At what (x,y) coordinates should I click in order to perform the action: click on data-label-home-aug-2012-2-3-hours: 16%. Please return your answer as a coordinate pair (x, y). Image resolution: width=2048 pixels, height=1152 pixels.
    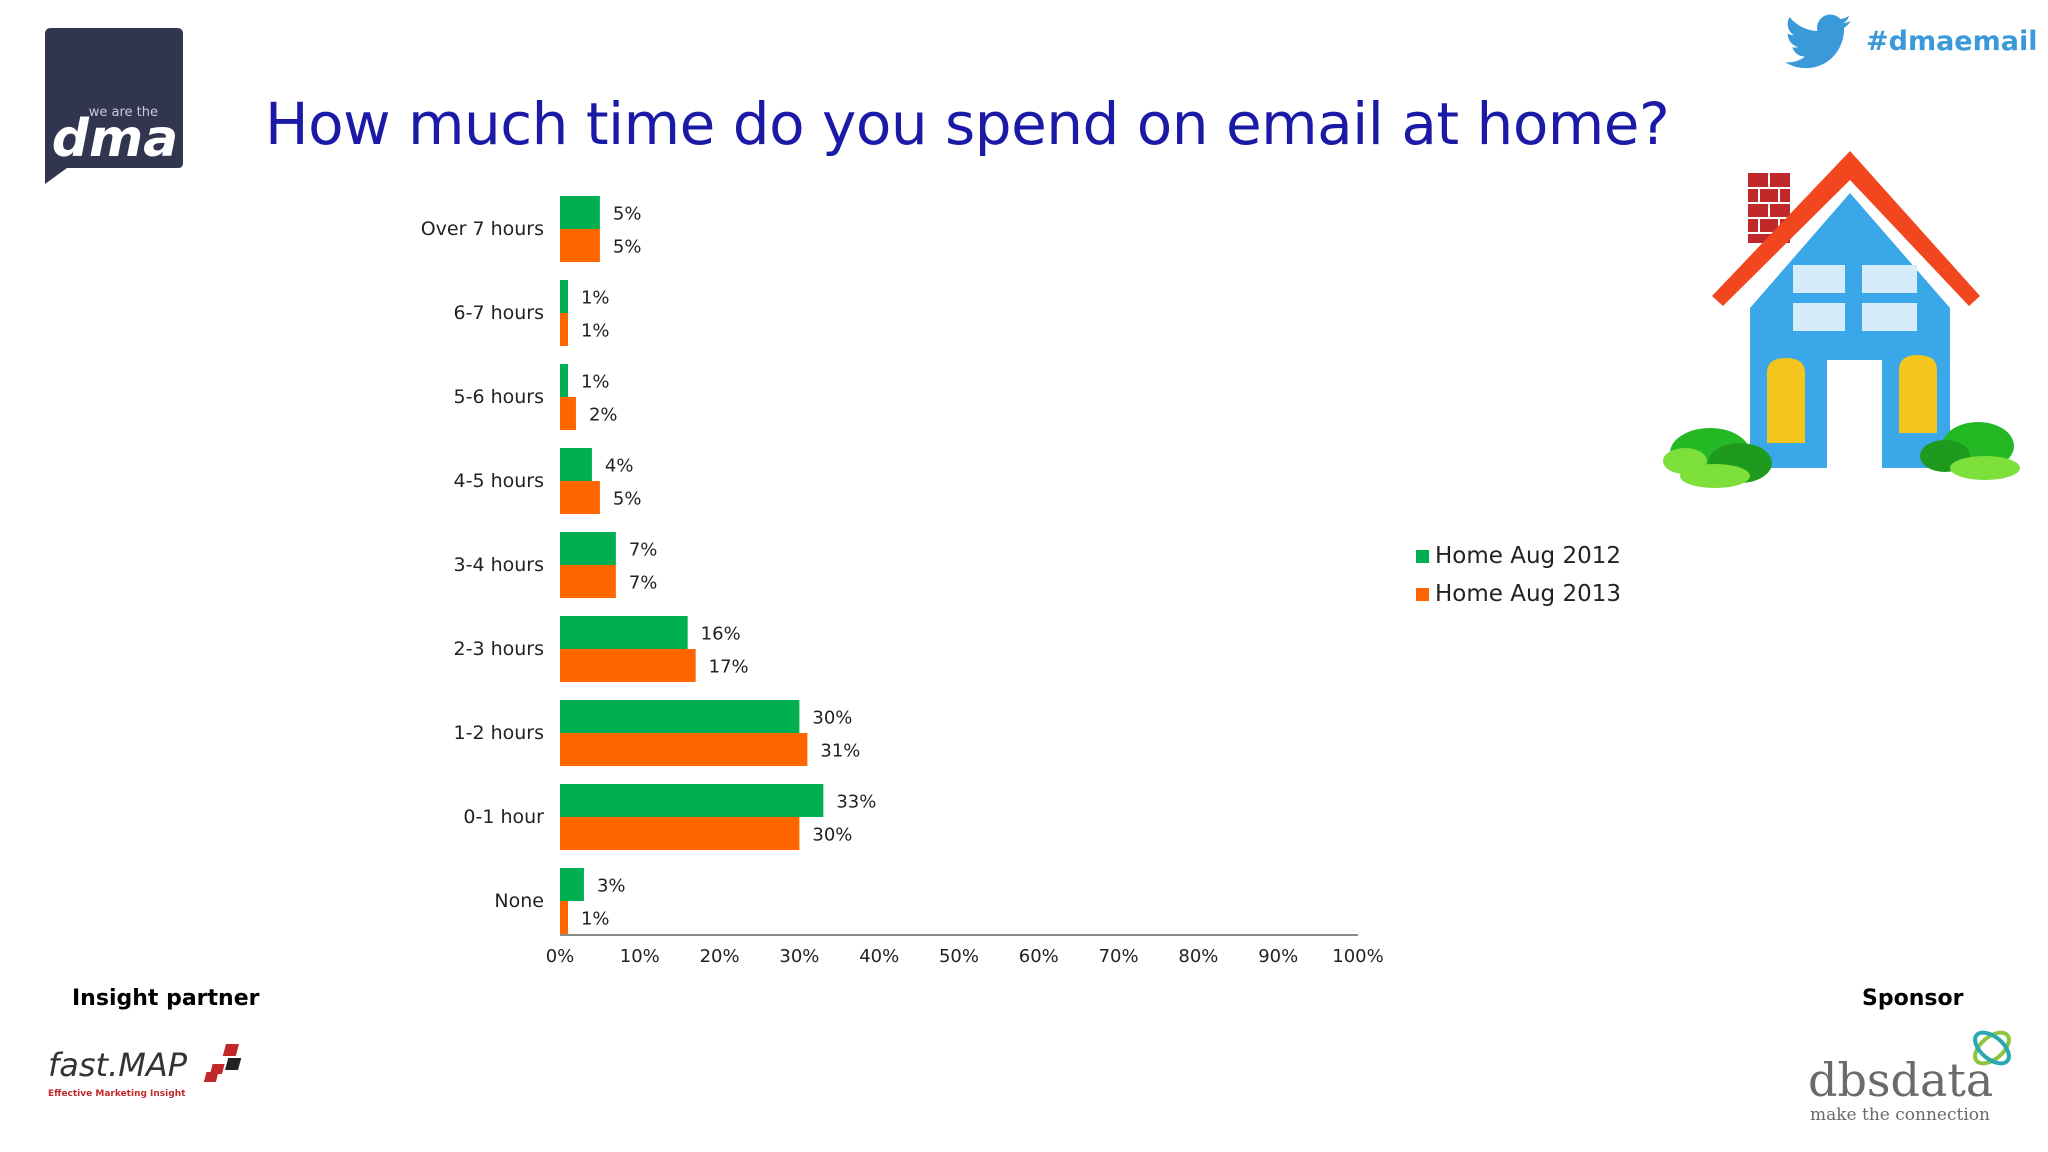
    Looking at the image, I should click on (721, 634).